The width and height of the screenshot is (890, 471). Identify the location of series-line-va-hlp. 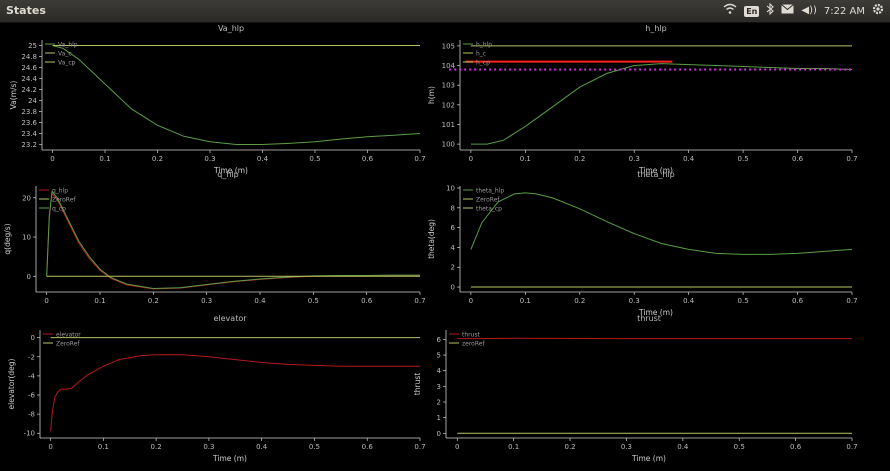
(236, 95).